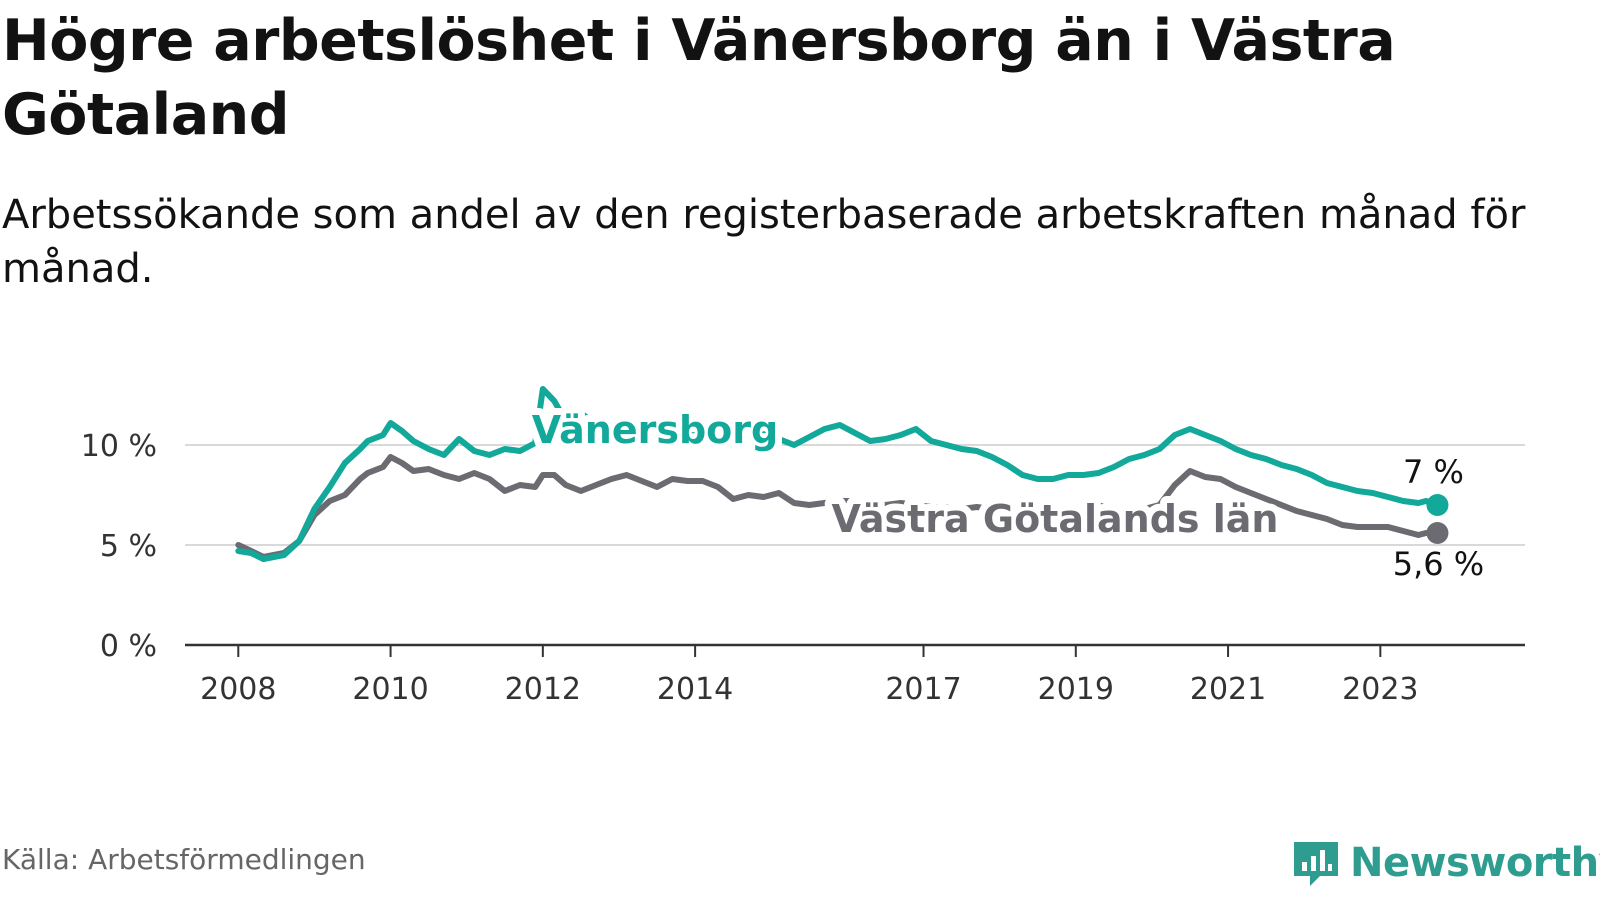  I want to click on y-tick-label: 0 %, so click(128, 646).